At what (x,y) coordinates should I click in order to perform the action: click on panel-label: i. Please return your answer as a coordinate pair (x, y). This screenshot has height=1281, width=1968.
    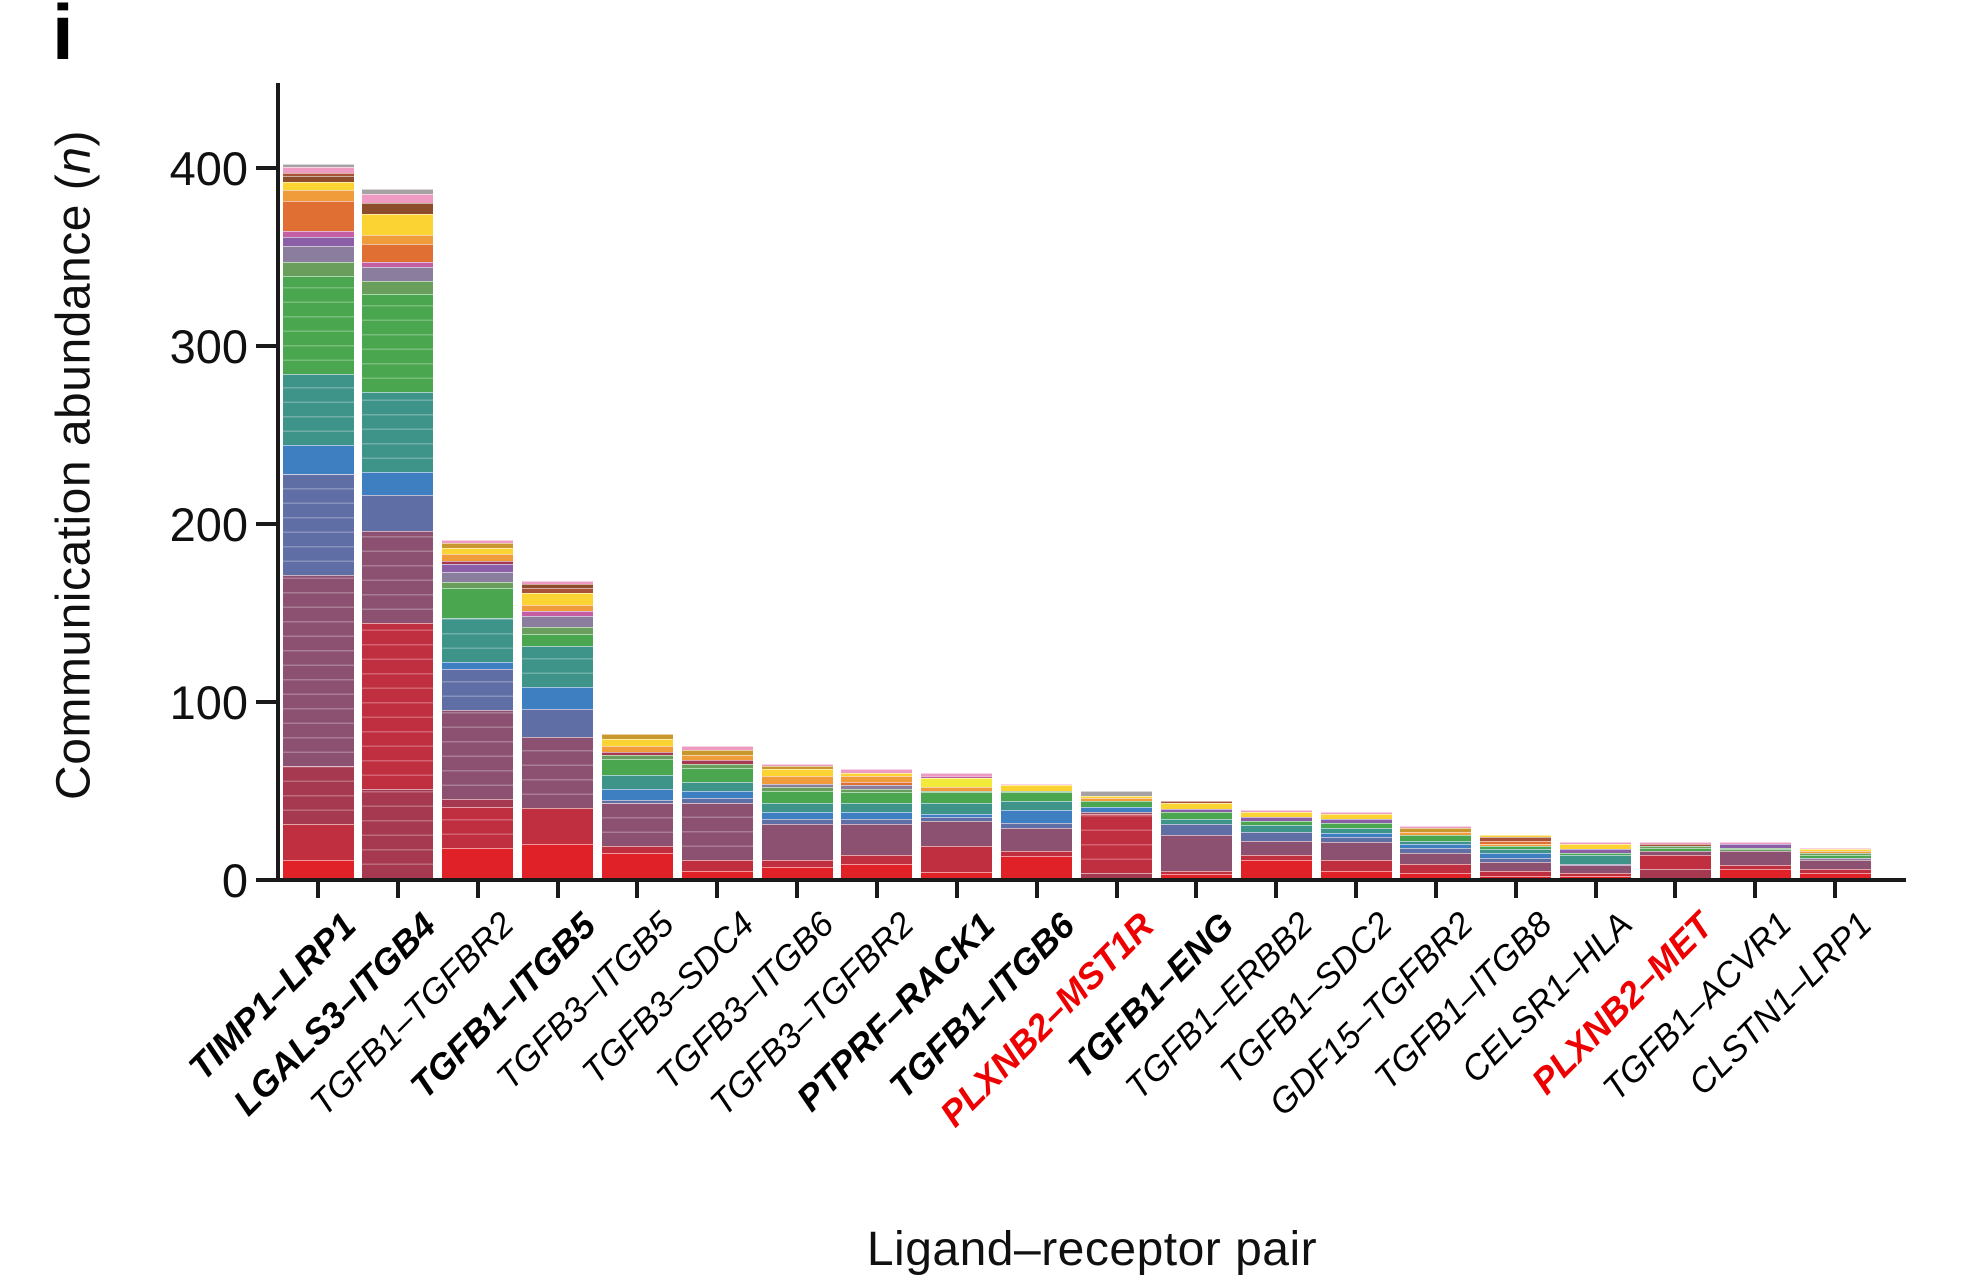
    Looking at the image, I should click on (63, 38).